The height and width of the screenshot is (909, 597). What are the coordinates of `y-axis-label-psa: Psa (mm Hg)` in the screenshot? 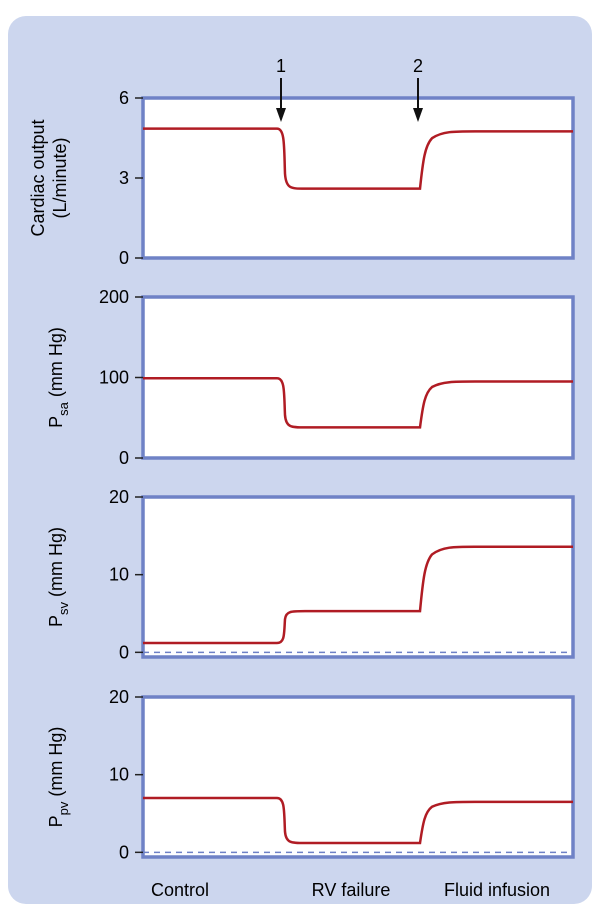 It's located at (58, 377).